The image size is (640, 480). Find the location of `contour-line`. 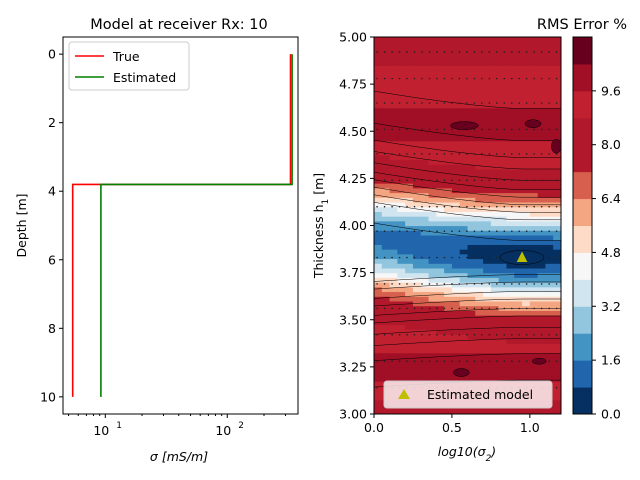

contour-line is located at coordinates (467, 357).